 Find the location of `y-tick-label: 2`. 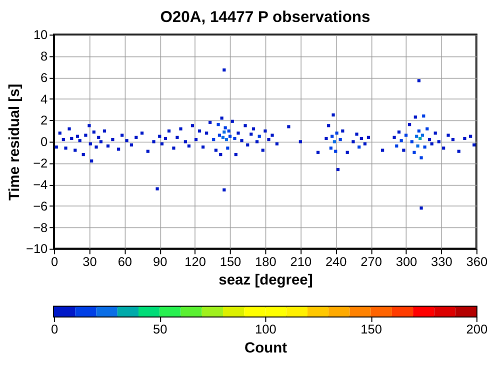

y-tick-label: 2 is located at coordinates (44, 120).